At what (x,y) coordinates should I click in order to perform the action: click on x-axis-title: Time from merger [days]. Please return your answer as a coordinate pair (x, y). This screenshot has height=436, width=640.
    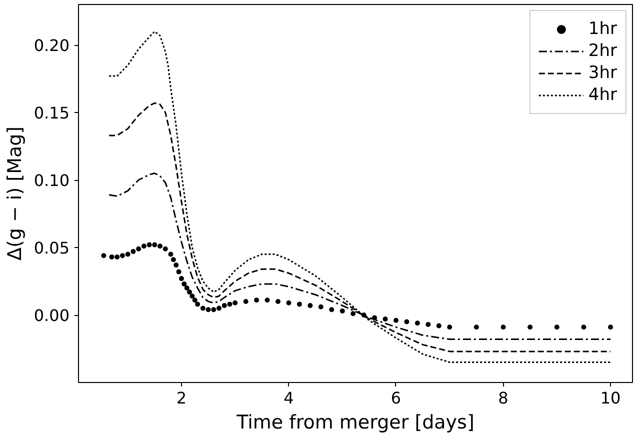
    Looking at the image, I should click on (355, 423).